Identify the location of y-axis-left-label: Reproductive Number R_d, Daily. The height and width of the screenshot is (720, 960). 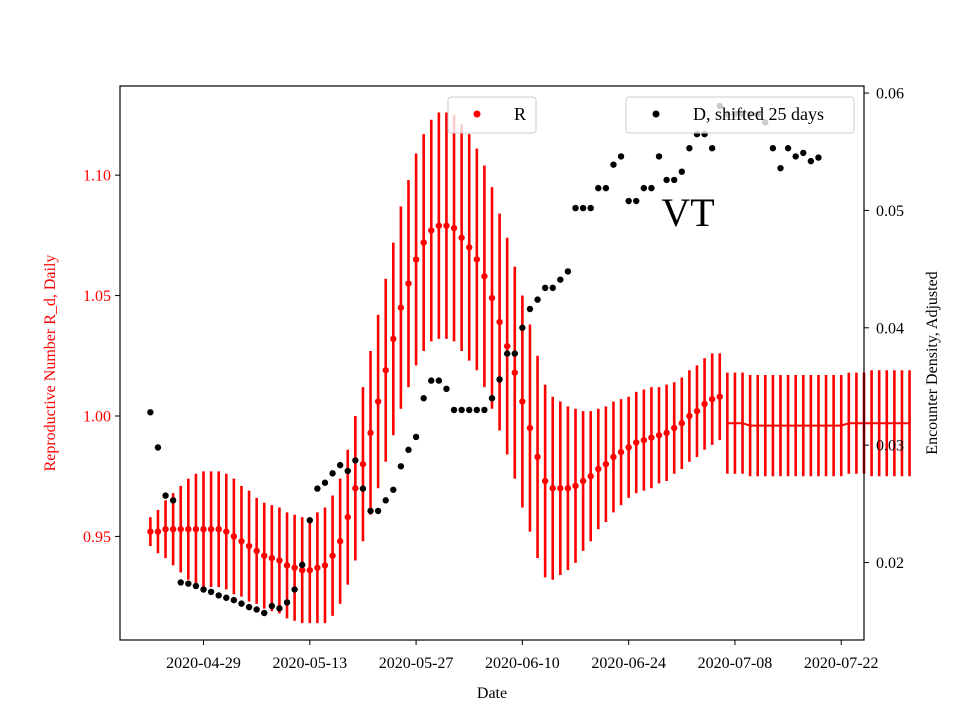
(50, 363).